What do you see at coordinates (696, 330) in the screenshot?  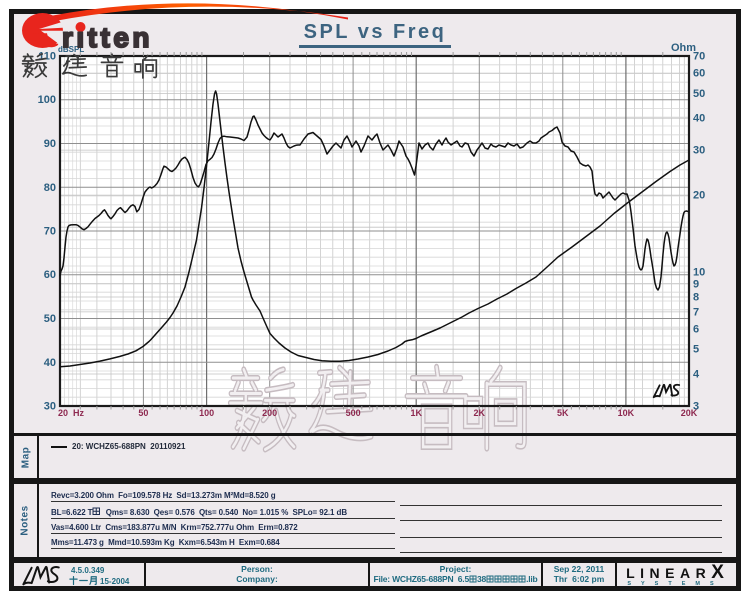 I see `svg-text: 6` at bounding box center [696, 330].